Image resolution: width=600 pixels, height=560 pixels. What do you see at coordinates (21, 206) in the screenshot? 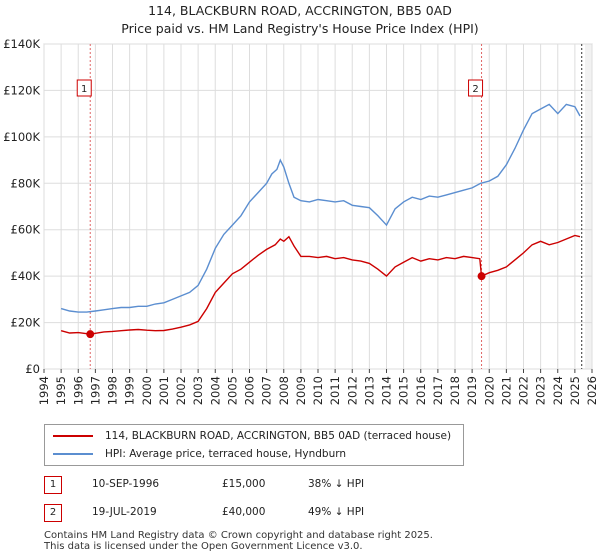
I see `y-axis: £0 £20K £40K £60K £80K £100K £120K £140K` at bounding box center [21, 206].